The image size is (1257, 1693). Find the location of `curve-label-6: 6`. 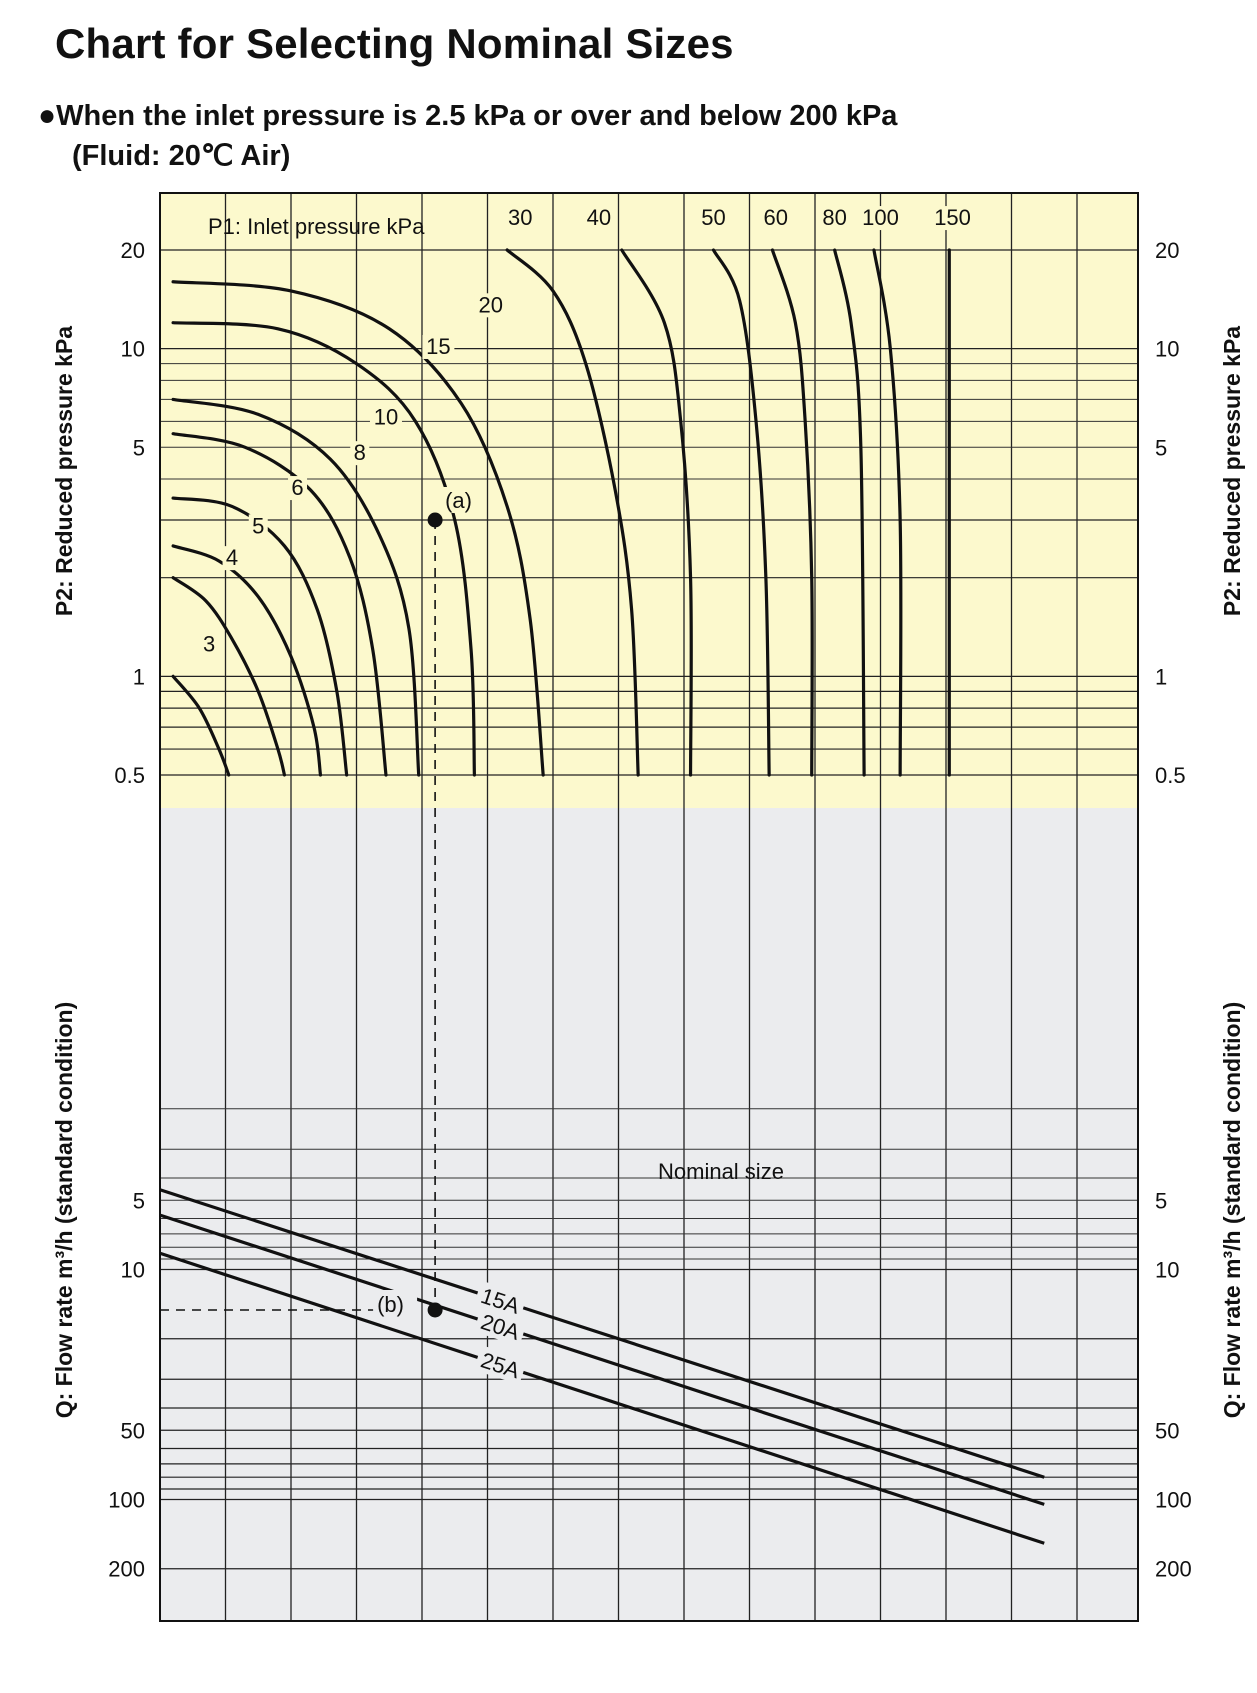

curve-label-6: 6 is located at coordinates (297, 487).